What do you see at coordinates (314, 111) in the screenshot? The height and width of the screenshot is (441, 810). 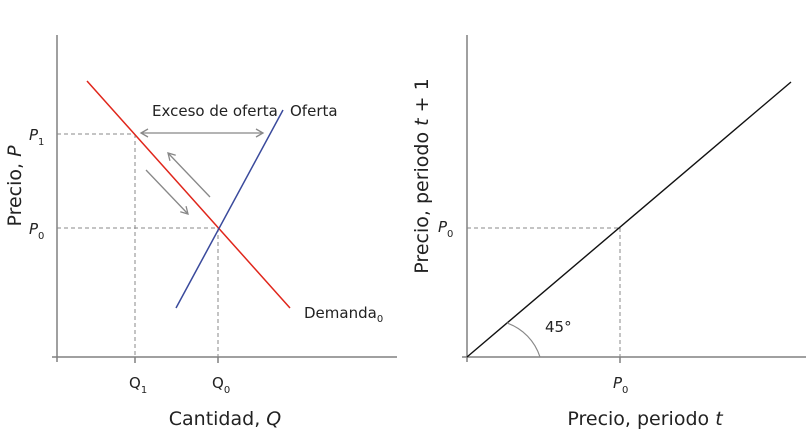 I see `supply-label: Oferta` at bounding box center [314, 111].